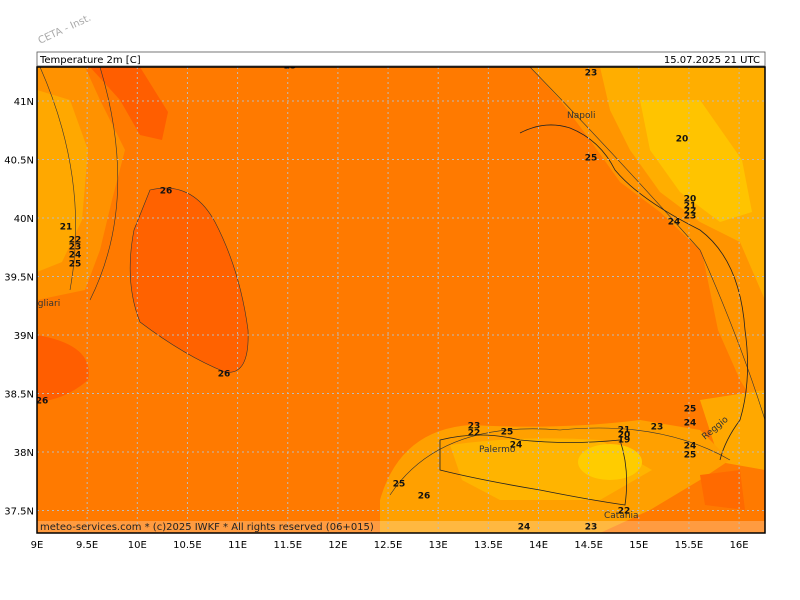  Describe the element at coordinates (137, 545) in the screenshot. I see `lon-tick-label: 10E` at that location.